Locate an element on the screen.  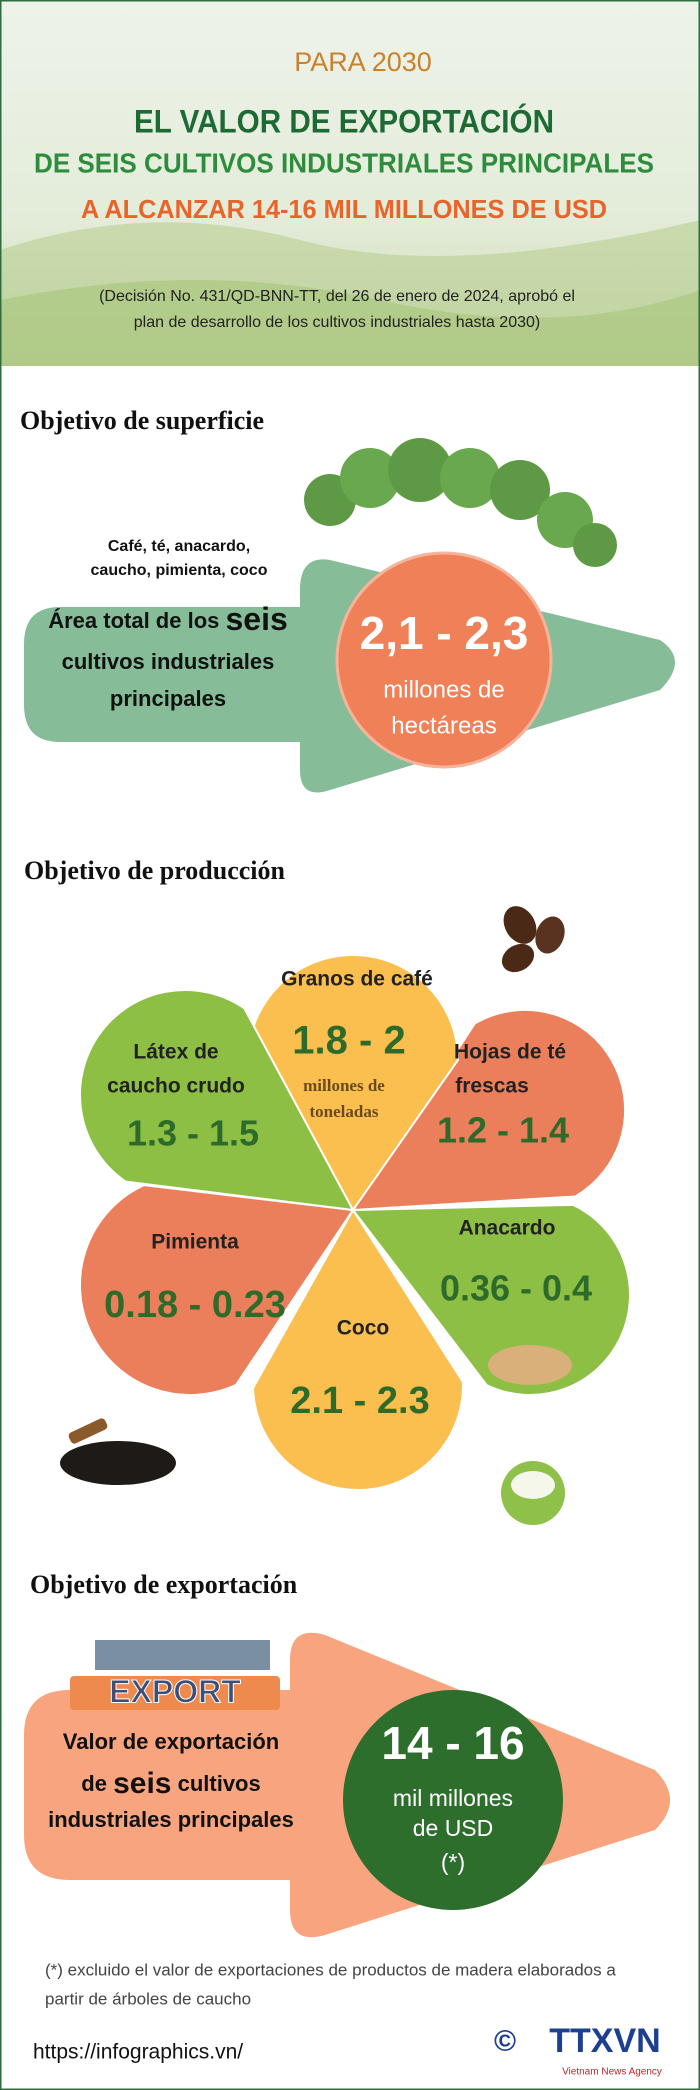
export-label-text: de is located at coordinates (94, 1783).